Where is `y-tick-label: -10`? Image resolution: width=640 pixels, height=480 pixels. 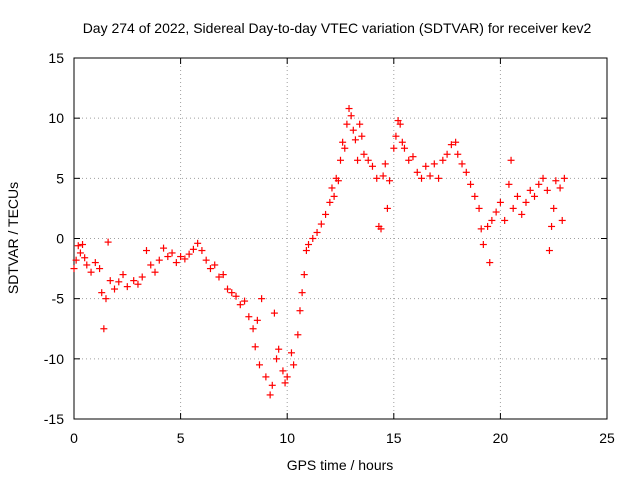 y-tick-label: -10 is located at coordinates (54, 359).